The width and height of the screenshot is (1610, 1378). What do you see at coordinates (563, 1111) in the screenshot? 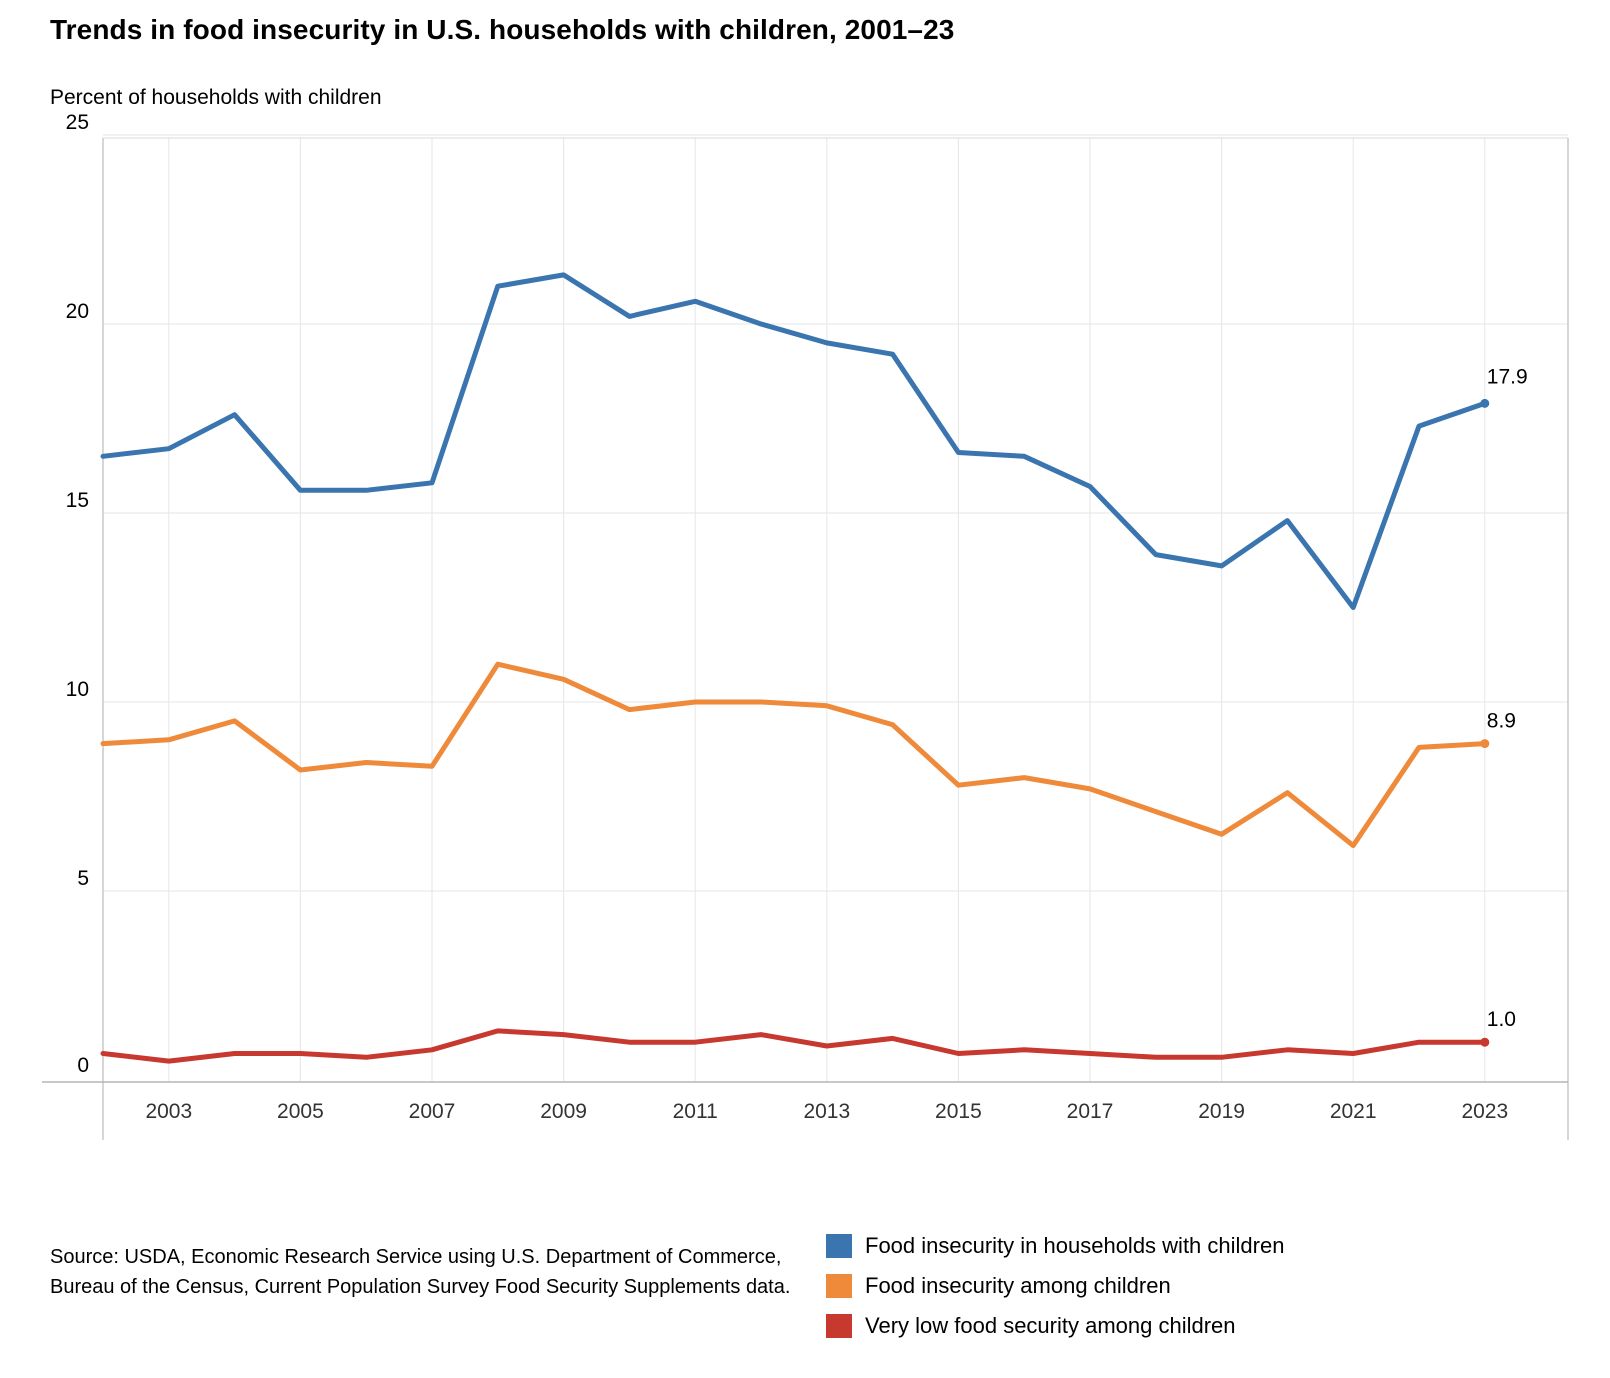
I see `x-tick-label: 2009` at bounding box center [563, 1111].